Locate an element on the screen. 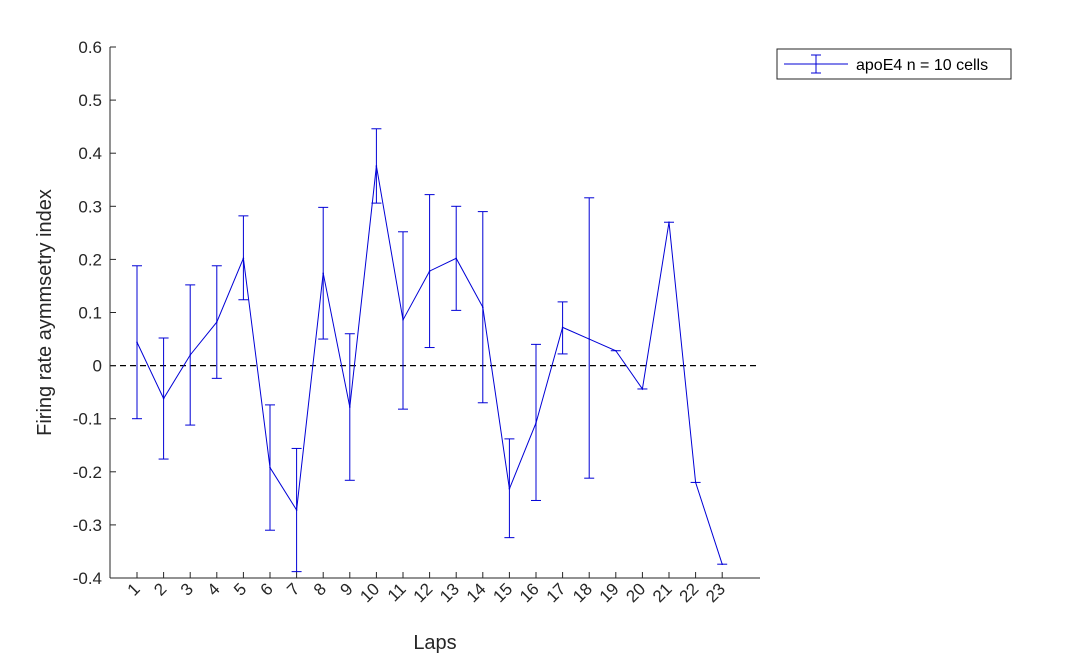 The image size is (1092, 656). error-bar is located at coordinates (589, 338).